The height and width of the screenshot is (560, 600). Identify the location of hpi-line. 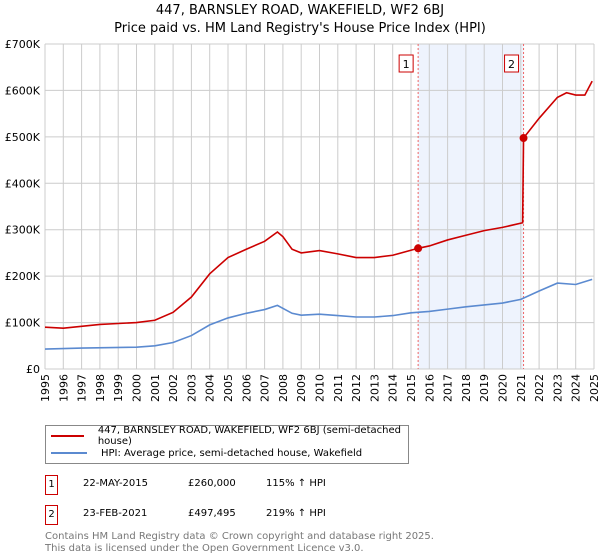
(318, 314).